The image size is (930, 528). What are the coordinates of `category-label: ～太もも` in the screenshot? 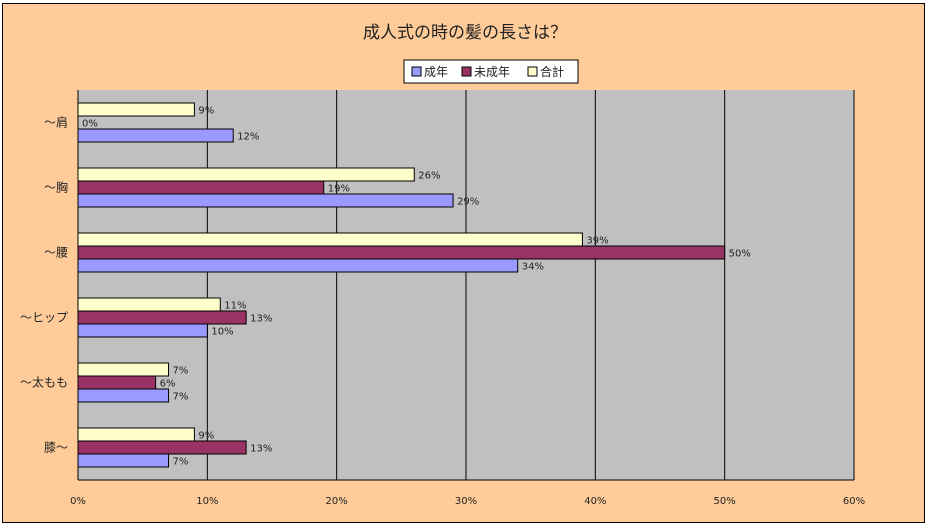 It's located at (44, 382).